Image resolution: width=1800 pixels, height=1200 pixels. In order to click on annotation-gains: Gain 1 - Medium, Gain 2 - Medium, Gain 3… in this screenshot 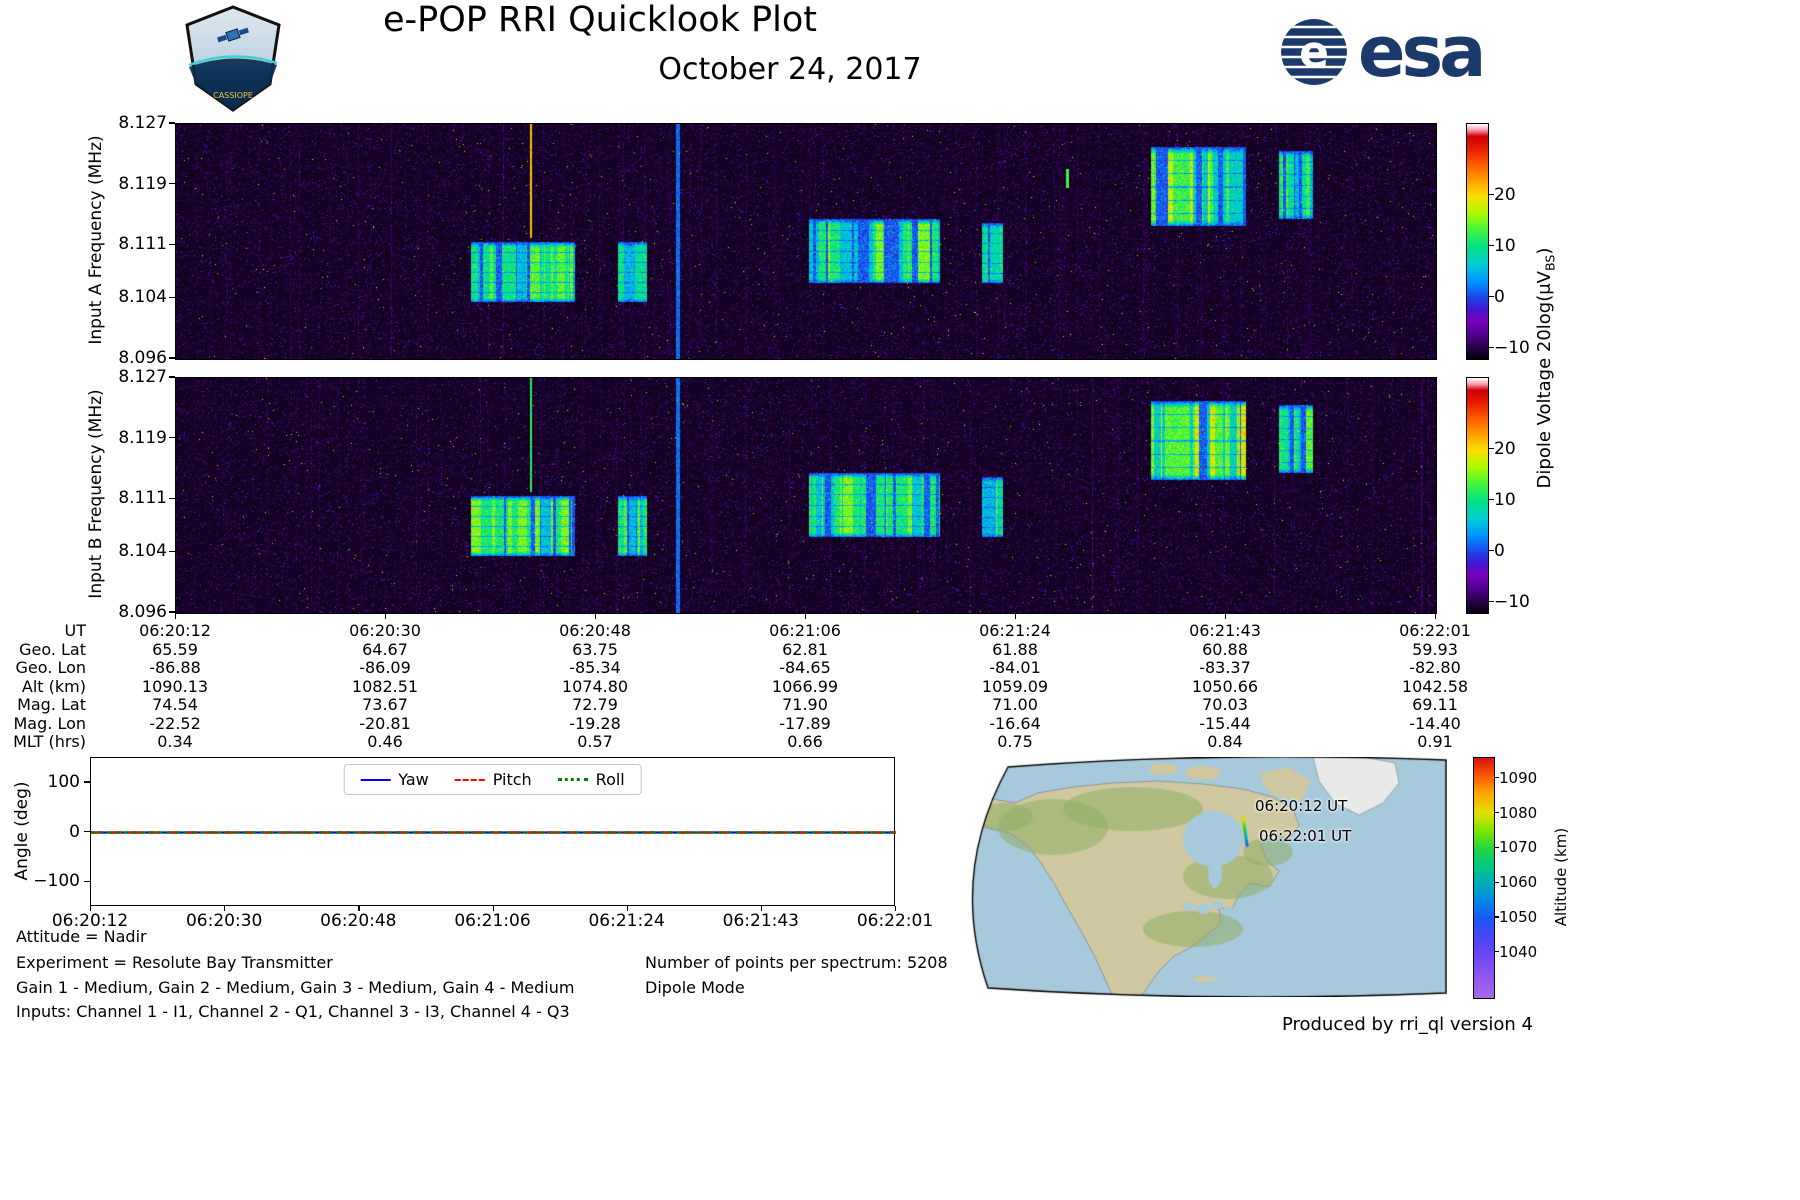, I will do `click(295, 987)`.